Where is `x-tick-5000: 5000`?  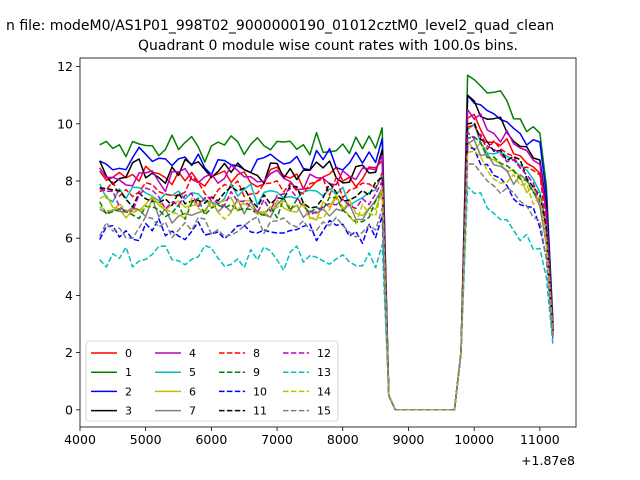
x-tick-5000: 5000 is located at coordinates (146, 437).